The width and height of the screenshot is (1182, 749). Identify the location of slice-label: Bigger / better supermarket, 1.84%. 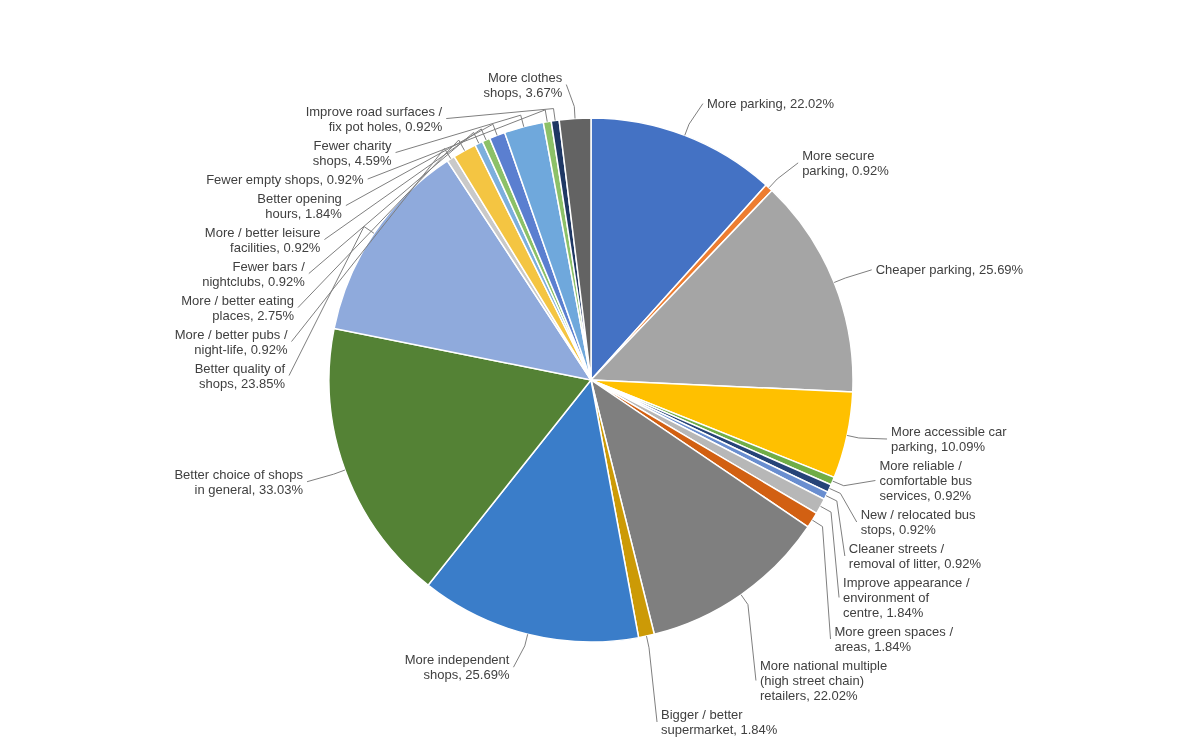
(719, 722).